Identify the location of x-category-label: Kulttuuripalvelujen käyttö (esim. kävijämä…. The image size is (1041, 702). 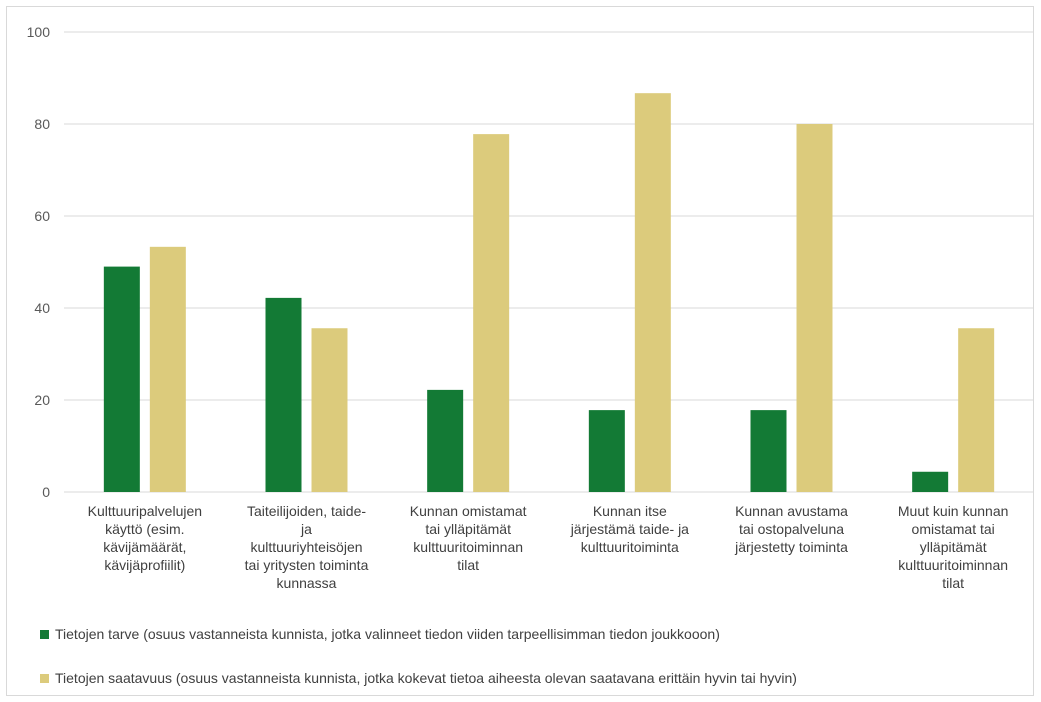
(145, 538).